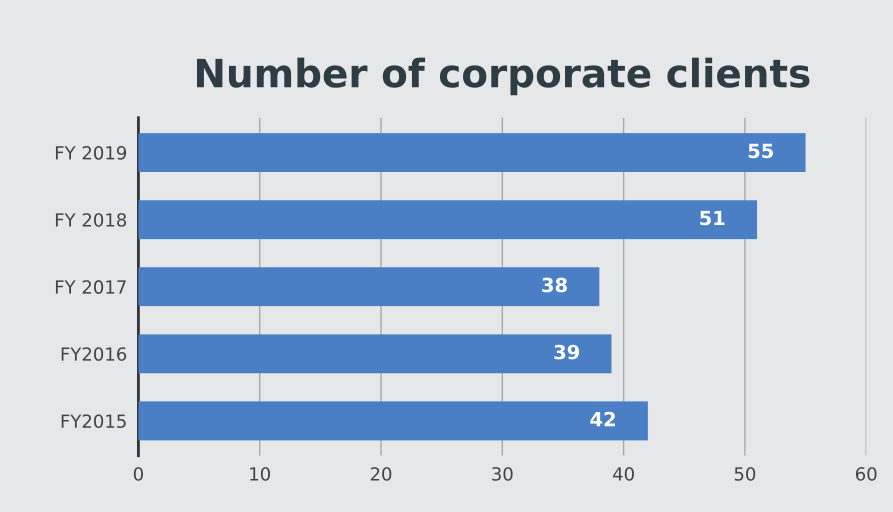 This screenshot has width=893, height=512. I want to click on y-tick-label: FY2015, so click(94, 421).